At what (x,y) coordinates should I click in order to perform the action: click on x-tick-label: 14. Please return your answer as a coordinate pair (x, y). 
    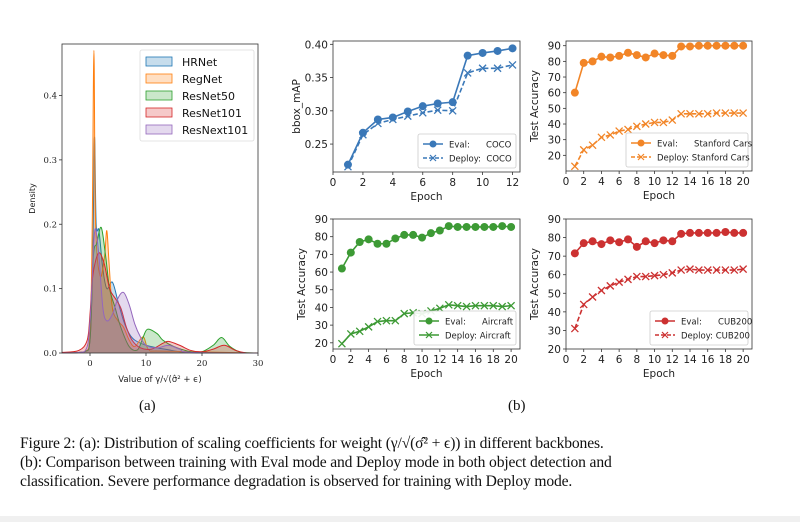
    Looking at the image, I should click on (458, 360).